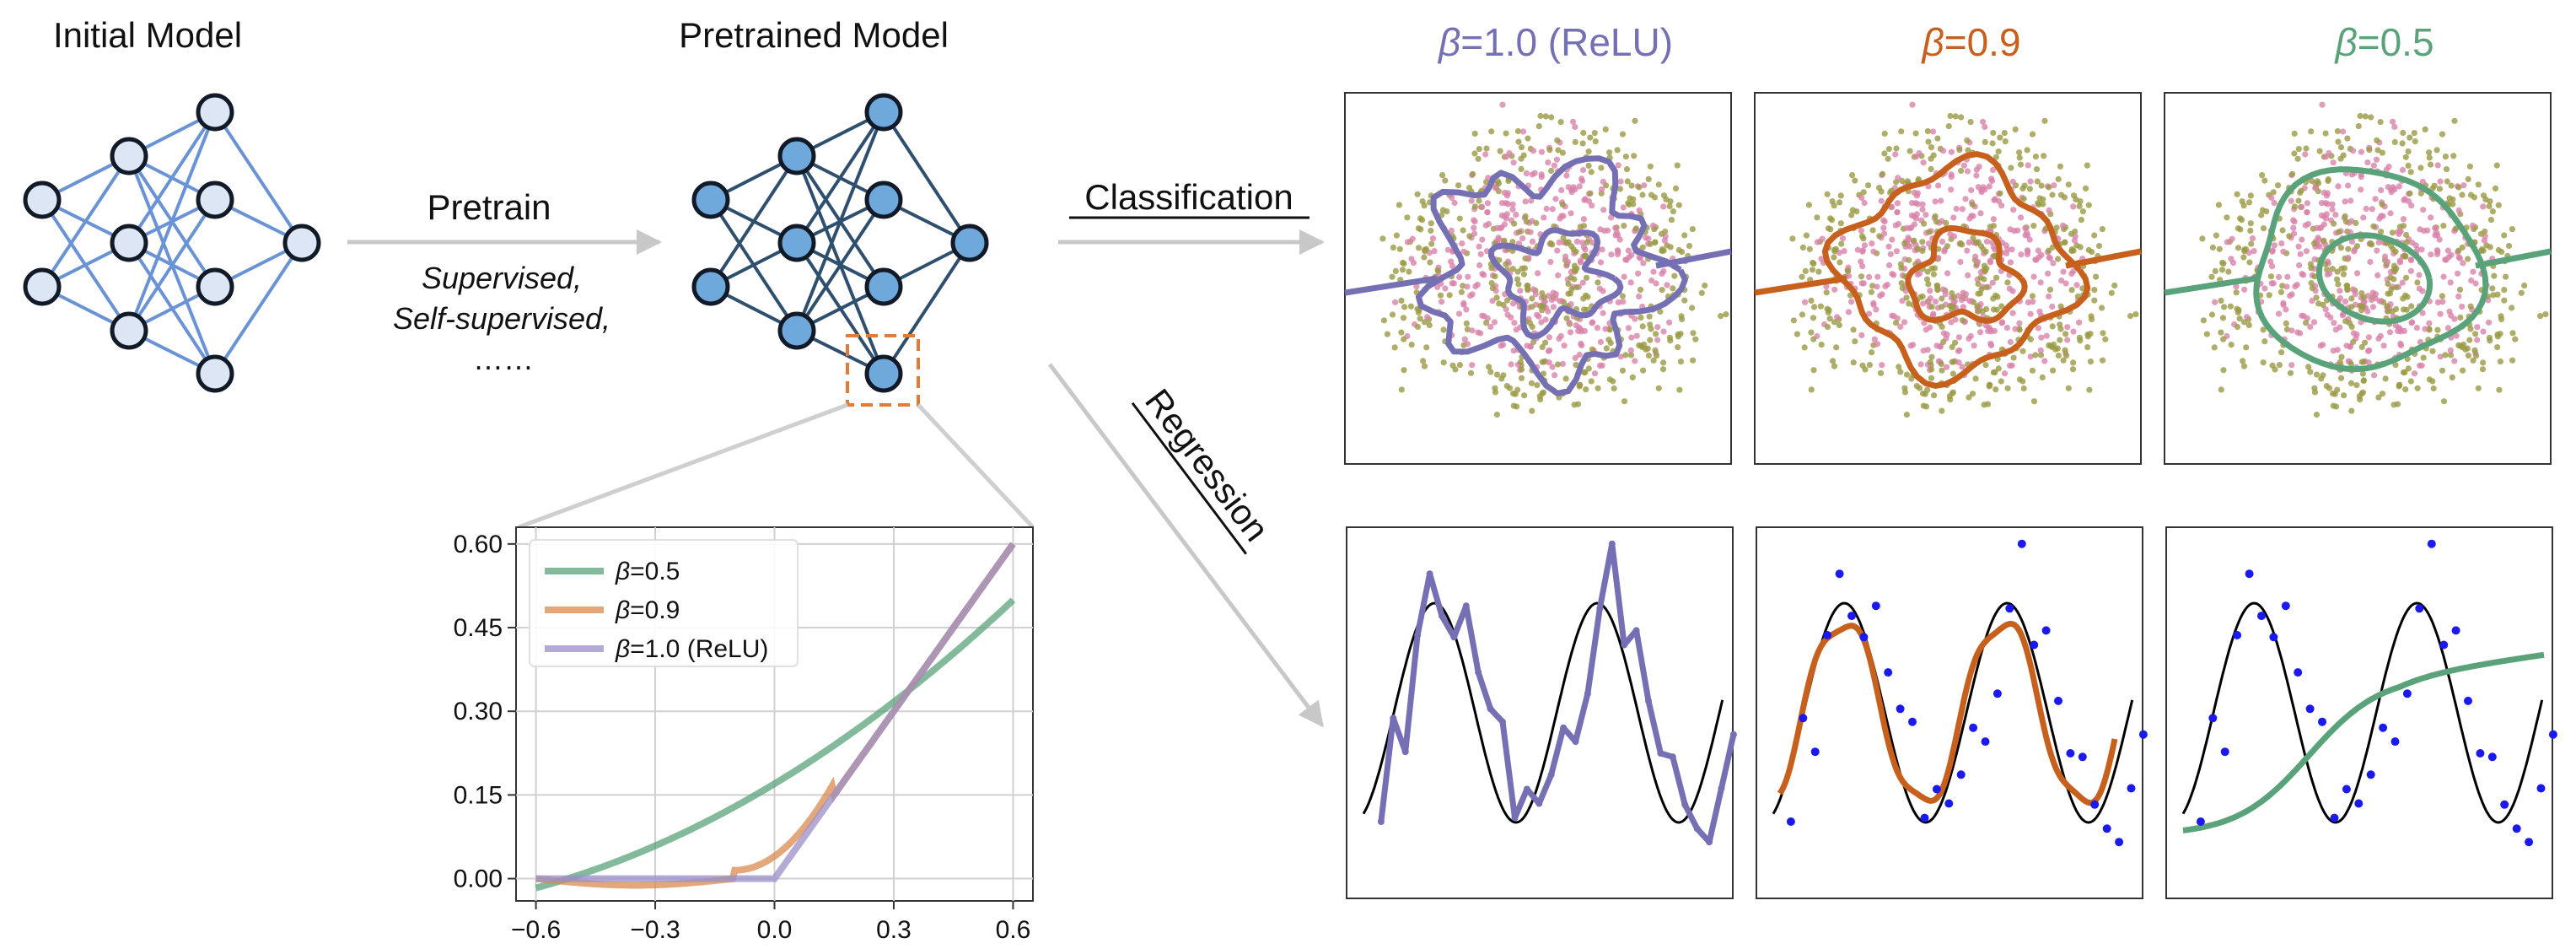  Describe the element at coordinates (42, 200) in the screenshot. I see `neuron-node` at that location.